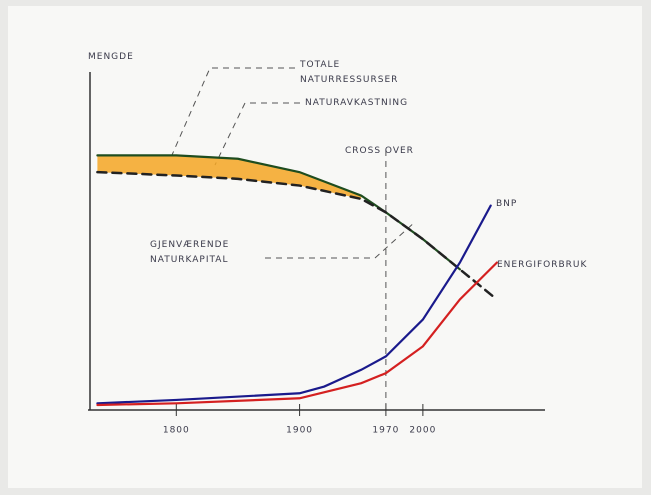 The height and width of the screenshot is (495, 651). Describe the element at coordinates (542, 265) in the screenshot. I see `series-label: ENERGIFORBRUK` at that location.